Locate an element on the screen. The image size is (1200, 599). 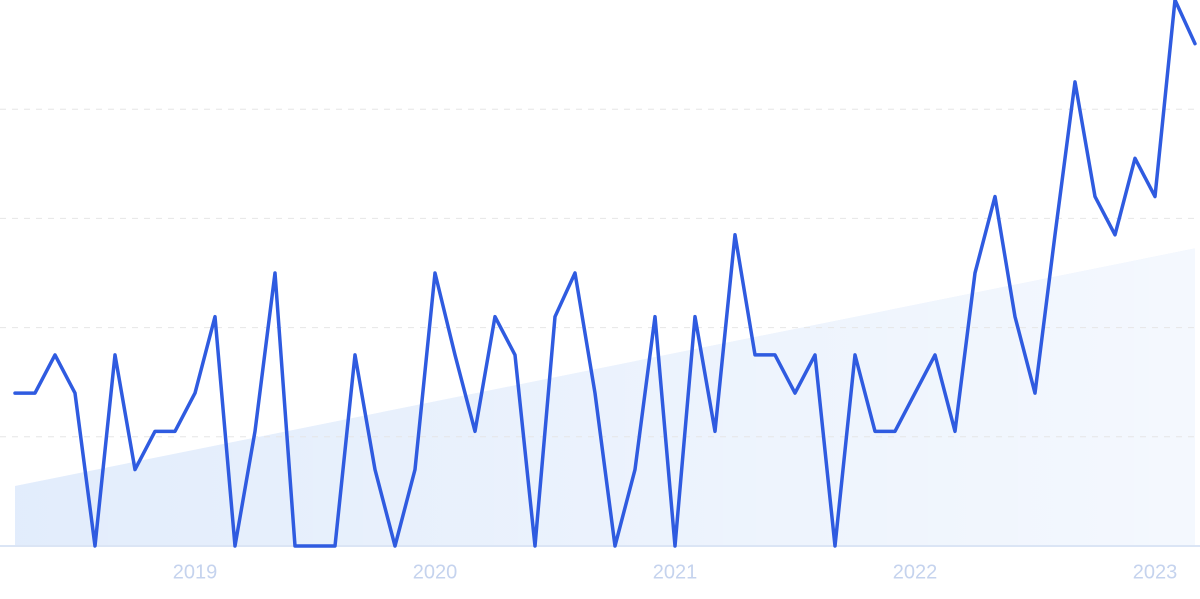
x-tick-label: 2019 is located at coordinates (195, 572).